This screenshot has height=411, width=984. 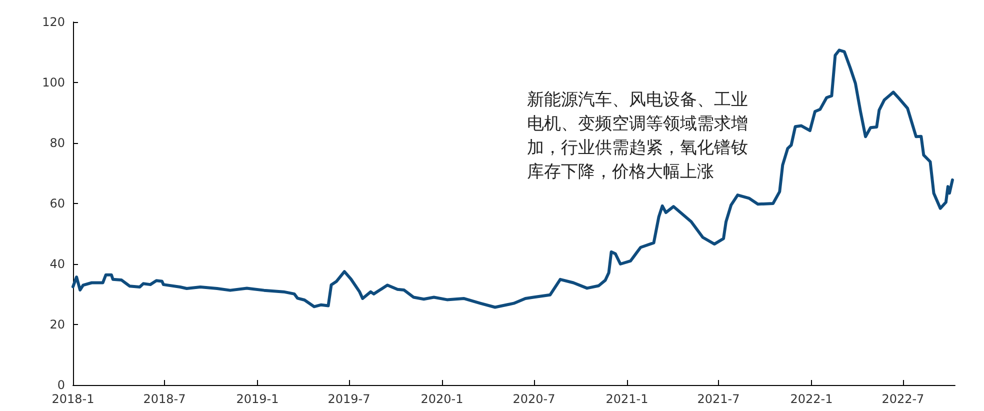 I want to click on x-tick-label: 2021-1, so click(x=627, y=399).